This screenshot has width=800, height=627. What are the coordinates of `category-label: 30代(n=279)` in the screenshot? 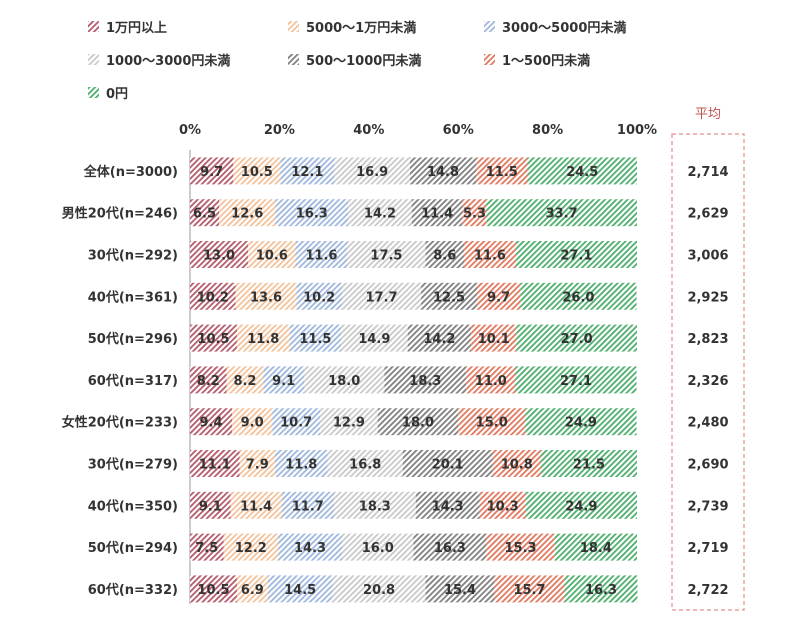 It's located at (133, 465).